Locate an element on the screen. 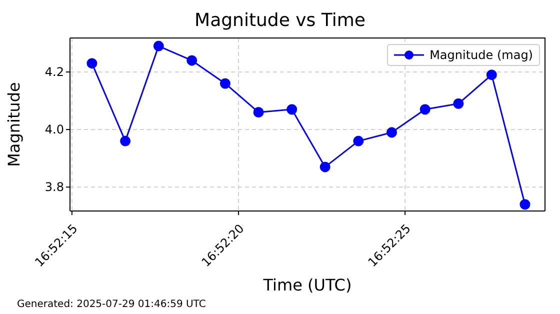  y-tick-label: 3.8 is located at coordinates (54, 187).